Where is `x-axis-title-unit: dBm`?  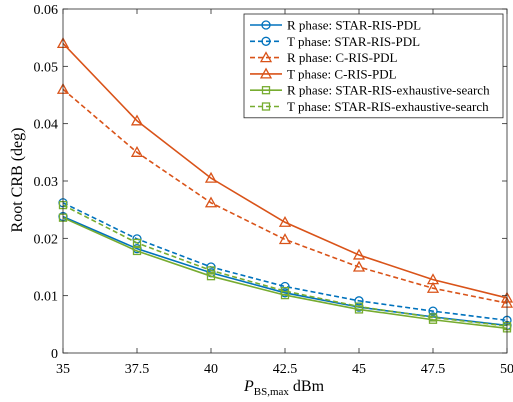
x-axis-title-unit: dBm is located at coordinates (307, 386).